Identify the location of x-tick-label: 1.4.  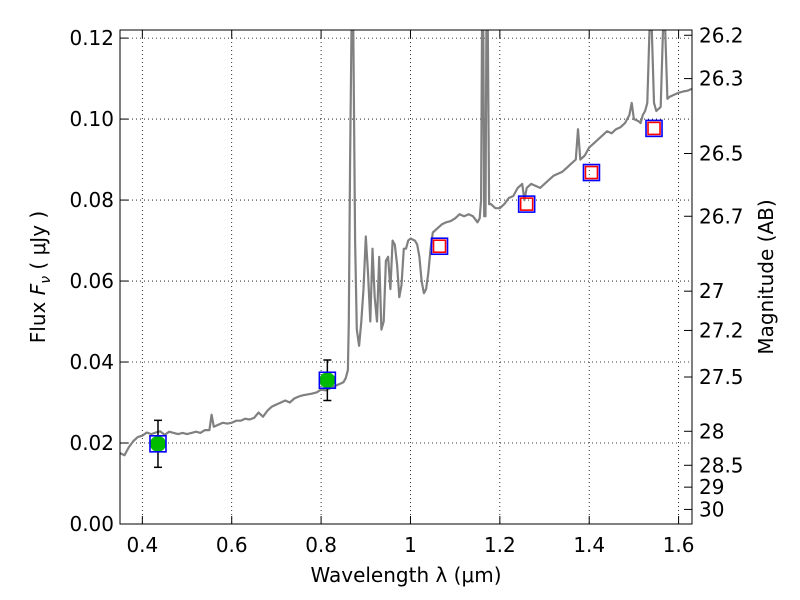
(589, 545).